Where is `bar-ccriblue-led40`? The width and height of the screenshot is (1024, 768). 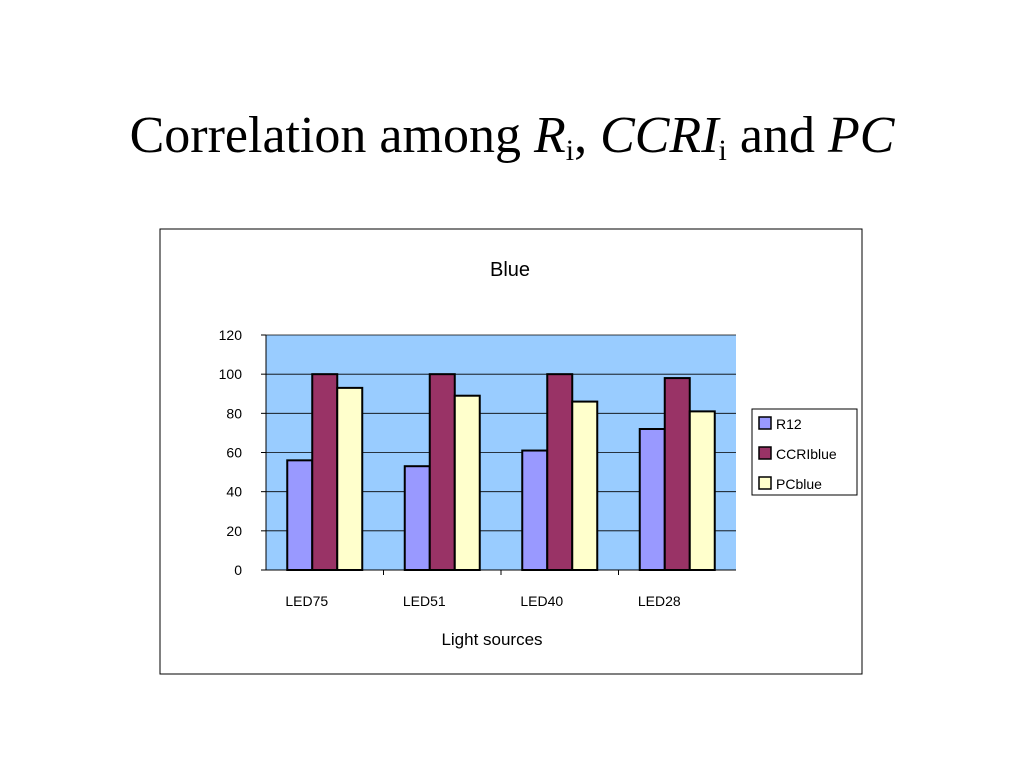
bar-ccriblue-led40 is located at coordinates (560, 472).